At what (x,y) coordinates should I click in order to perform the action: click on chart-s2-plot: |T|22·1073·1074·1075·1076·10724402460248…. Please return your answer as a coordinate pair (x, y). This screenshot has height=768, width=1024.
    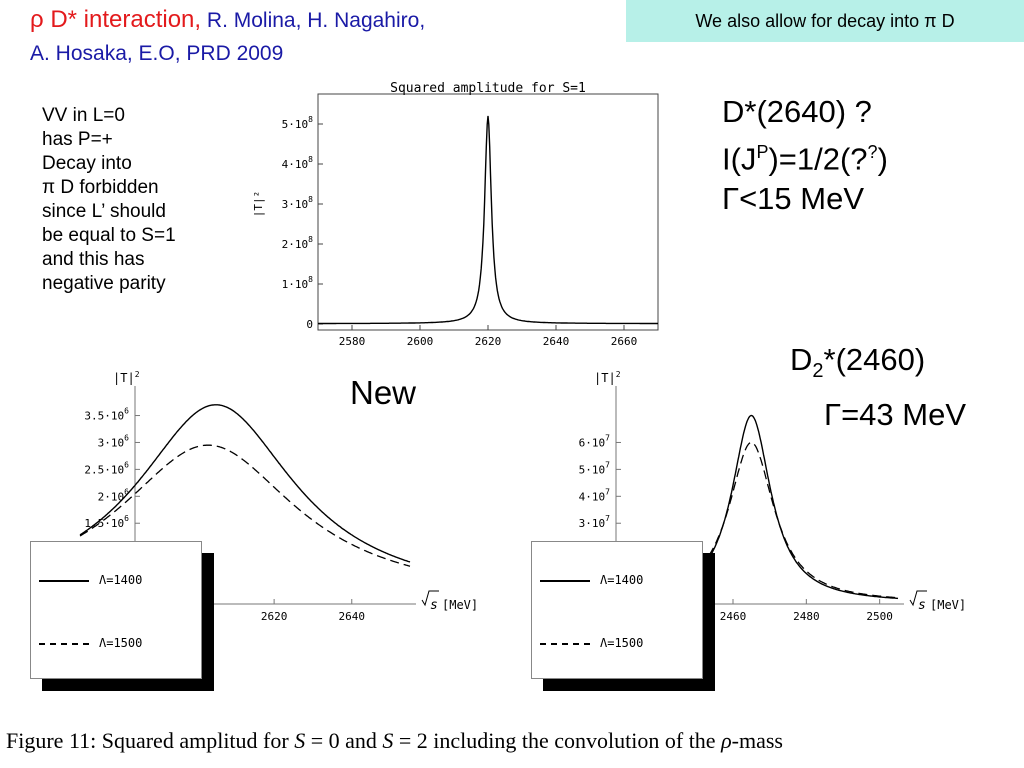
    Looking at the image, I should click on (766, 496).